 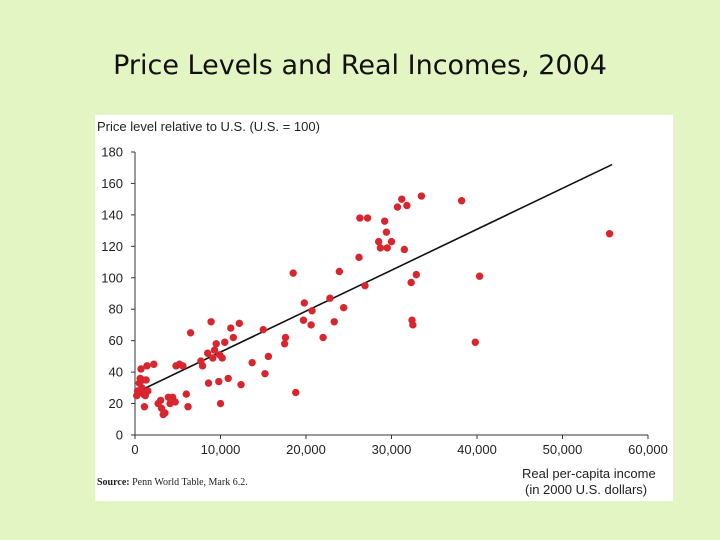 What do you see at coordinates (306, 449) in the screenshot?
I see `x-tick-label: 20,000` at bounding box center [306, 449].